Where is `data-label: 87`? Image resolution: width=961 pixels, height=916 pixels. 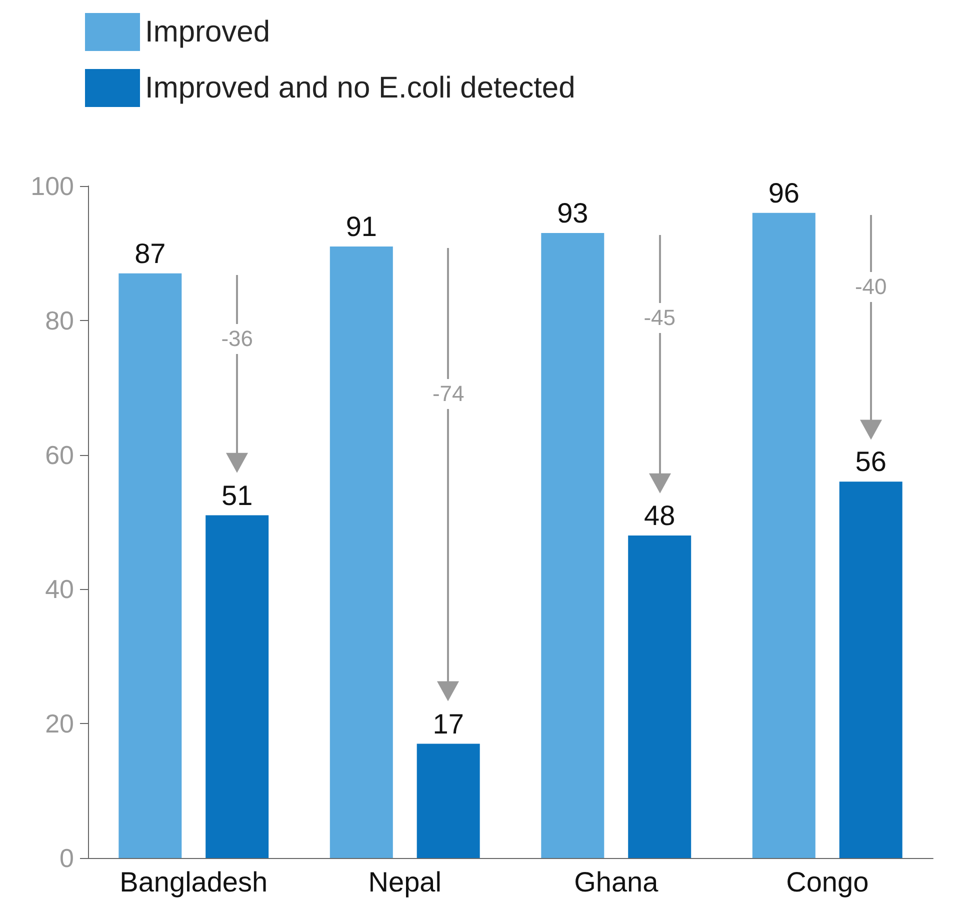 data-label: 87 is located at coordinates (150, 253).